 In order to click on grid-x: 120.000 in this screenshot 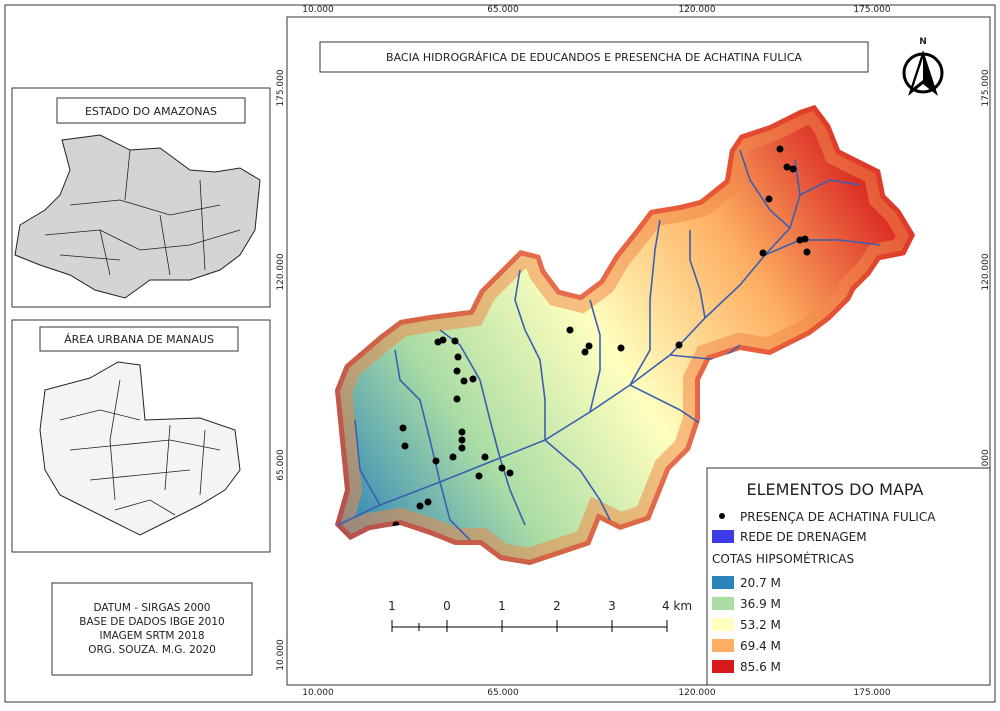, I will do `click(696, 693)`.